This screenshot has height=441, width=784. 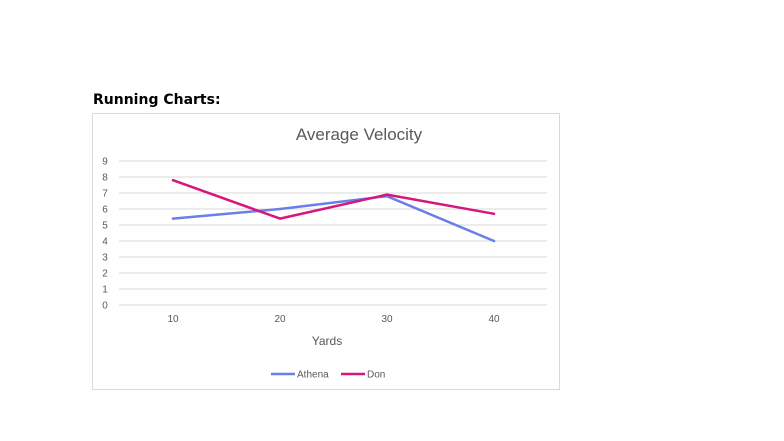 I want to click on chart-title: Average Velocity, so click(x=359, y=134).